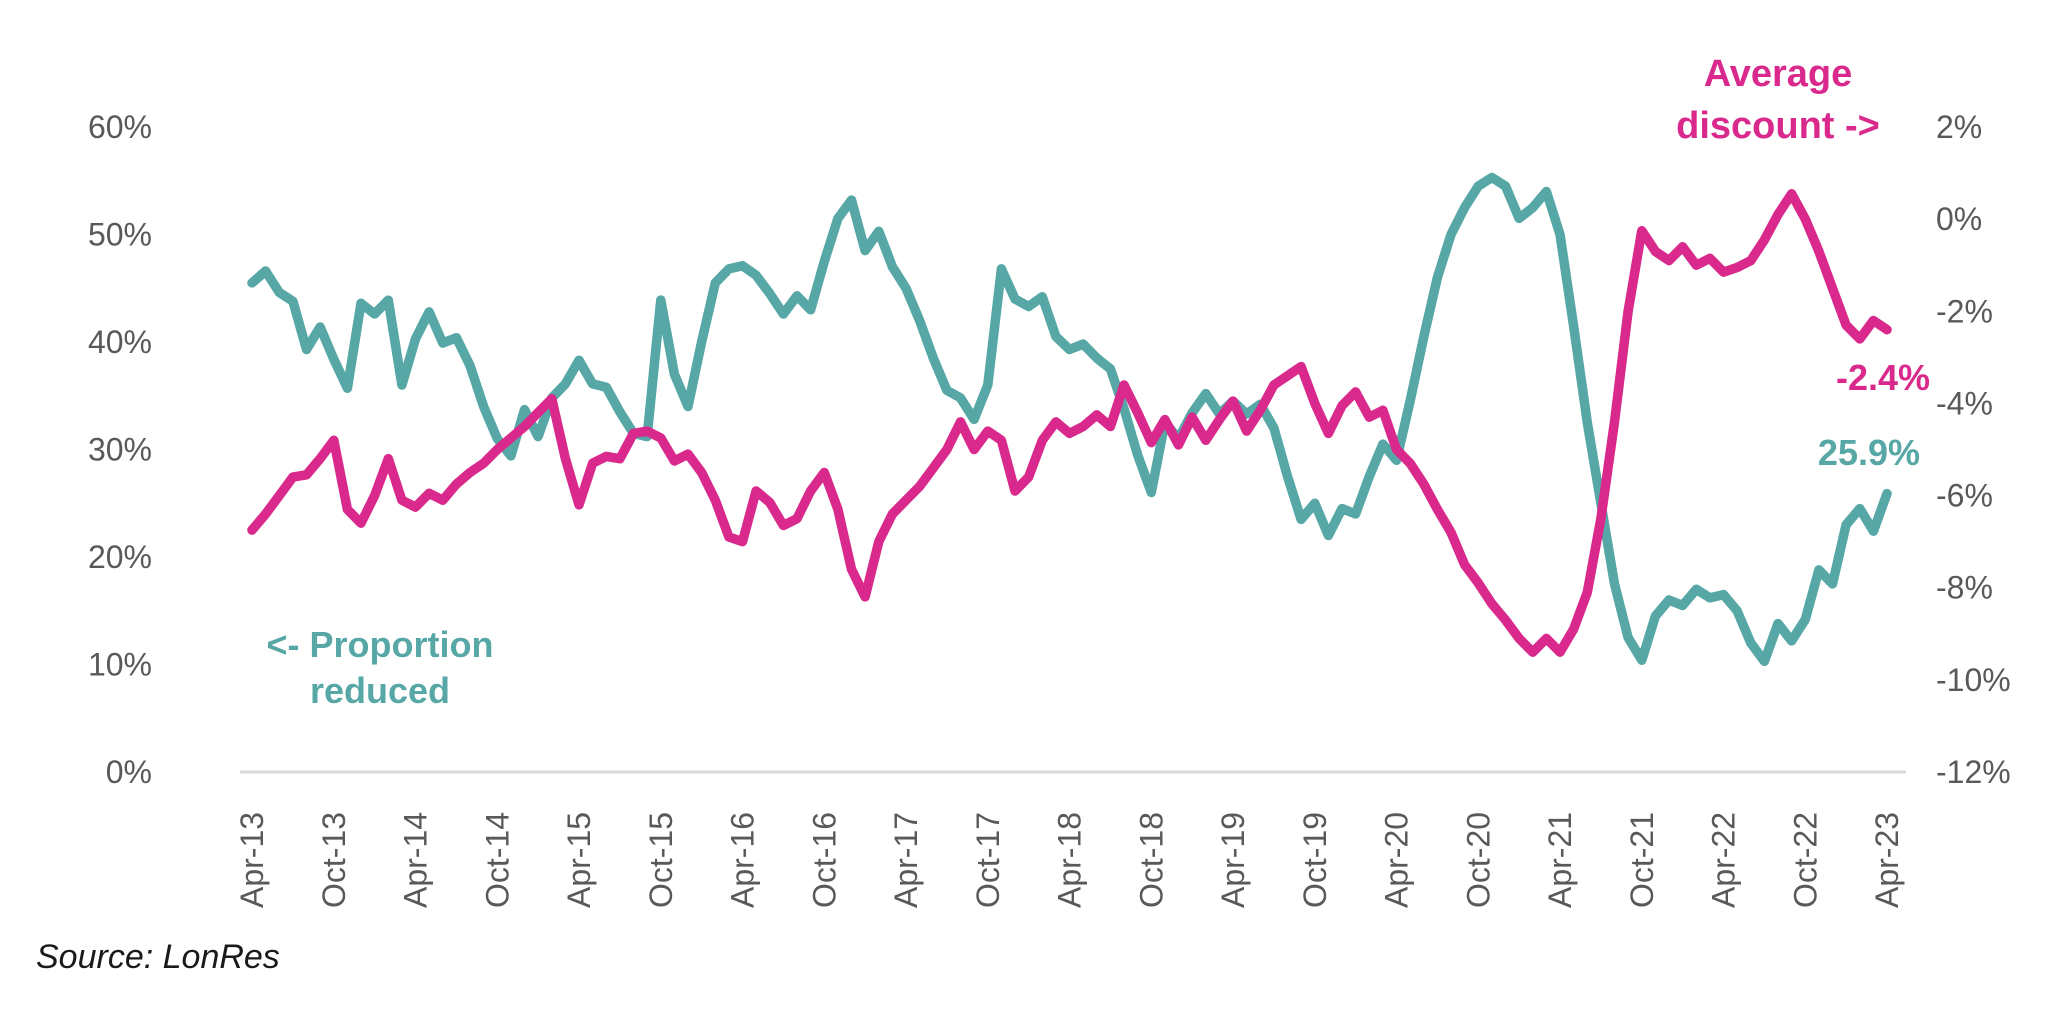 The height and width of the screenshot is (1030, 2066). I want to click on left-axis-tick-label: 50%, so click(120, 235).